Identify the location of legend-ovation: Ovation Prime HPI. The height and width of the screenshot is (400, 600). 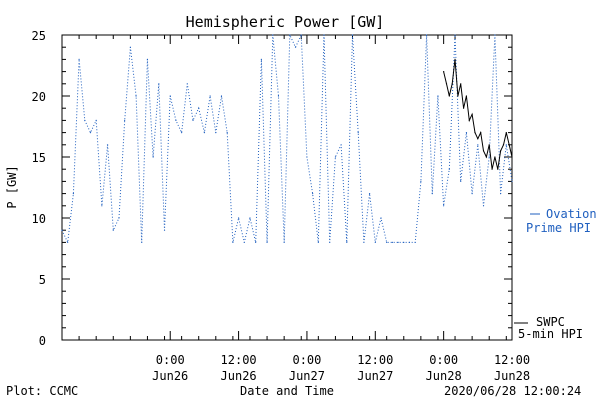
(561, 221).